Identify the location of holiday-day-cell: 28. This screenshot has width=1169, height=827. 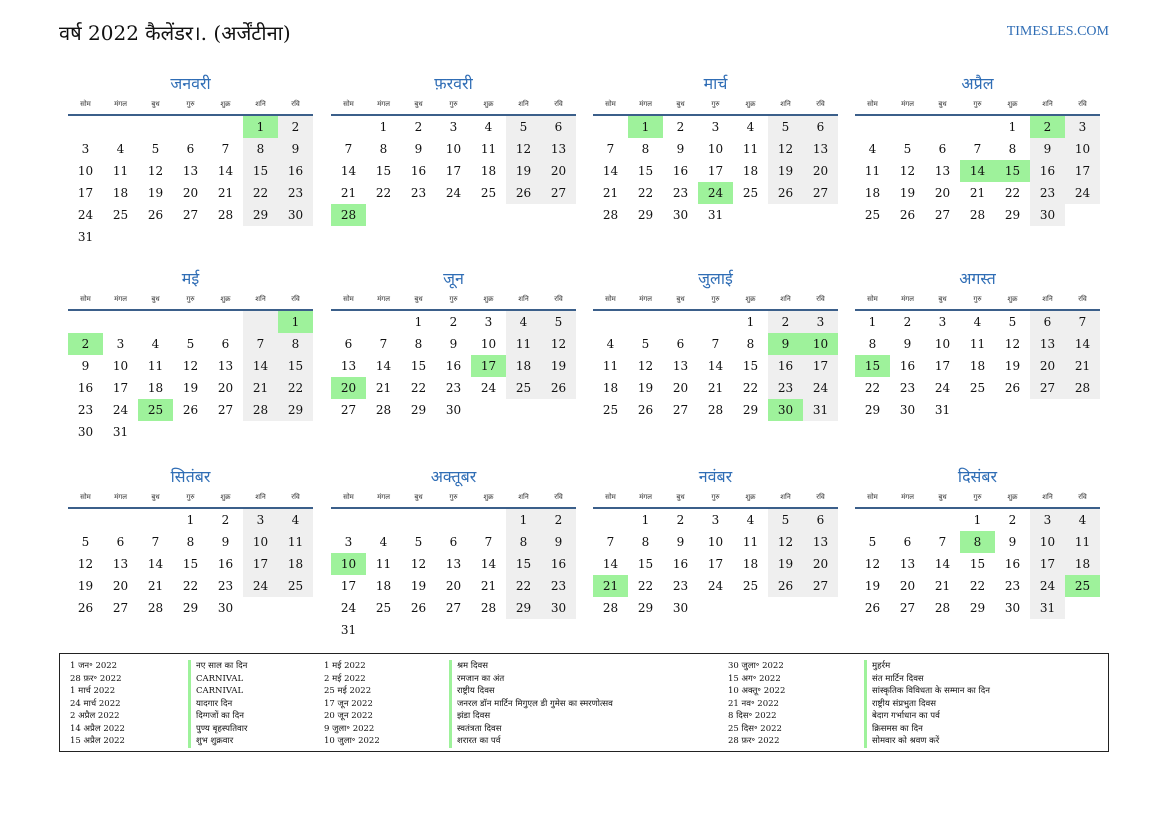
(348, 215).